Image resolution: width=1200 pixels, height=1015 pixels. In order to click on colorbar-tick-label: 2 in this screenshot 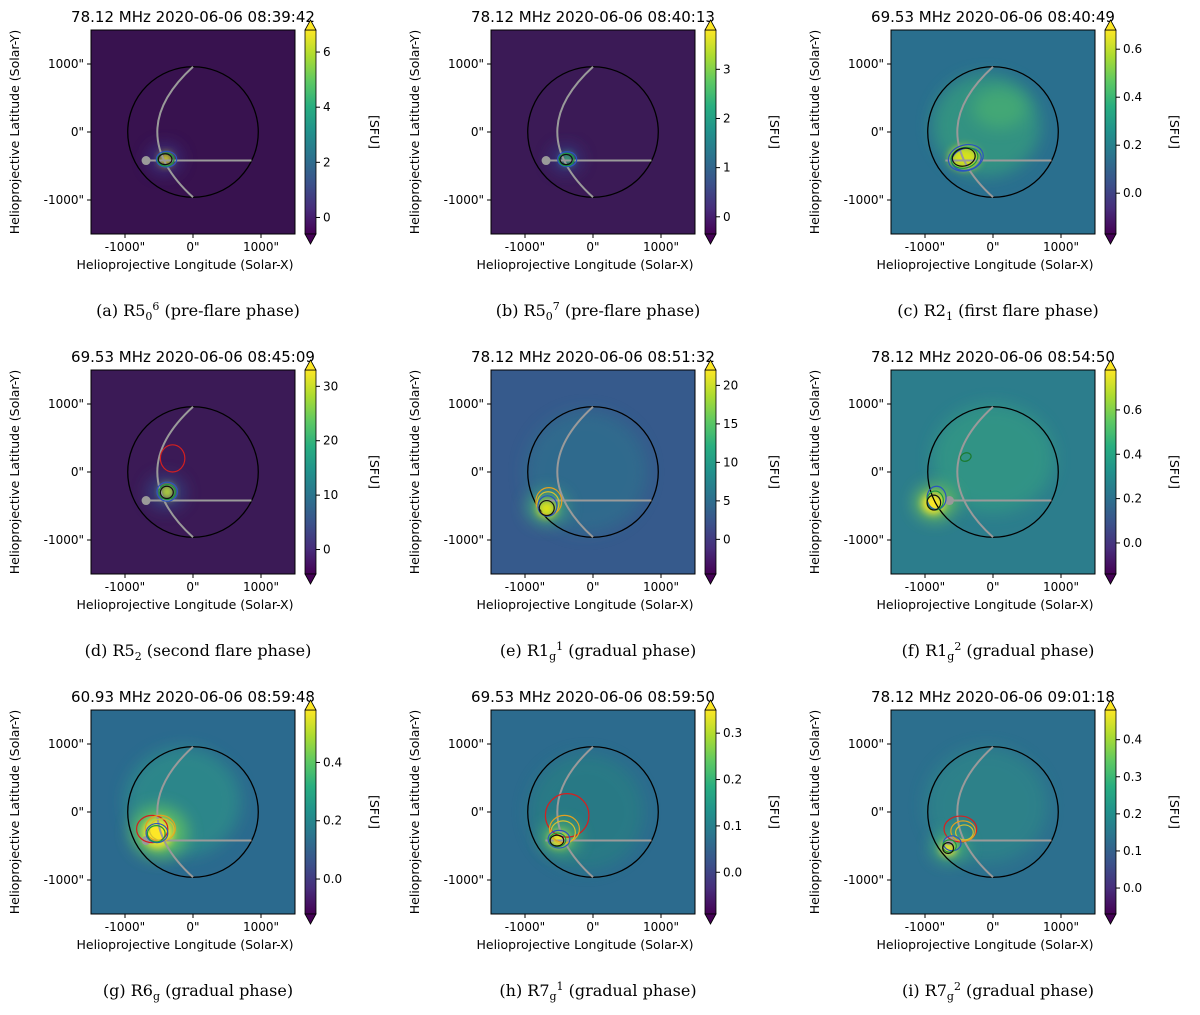, I will do `click(727, 118)`.